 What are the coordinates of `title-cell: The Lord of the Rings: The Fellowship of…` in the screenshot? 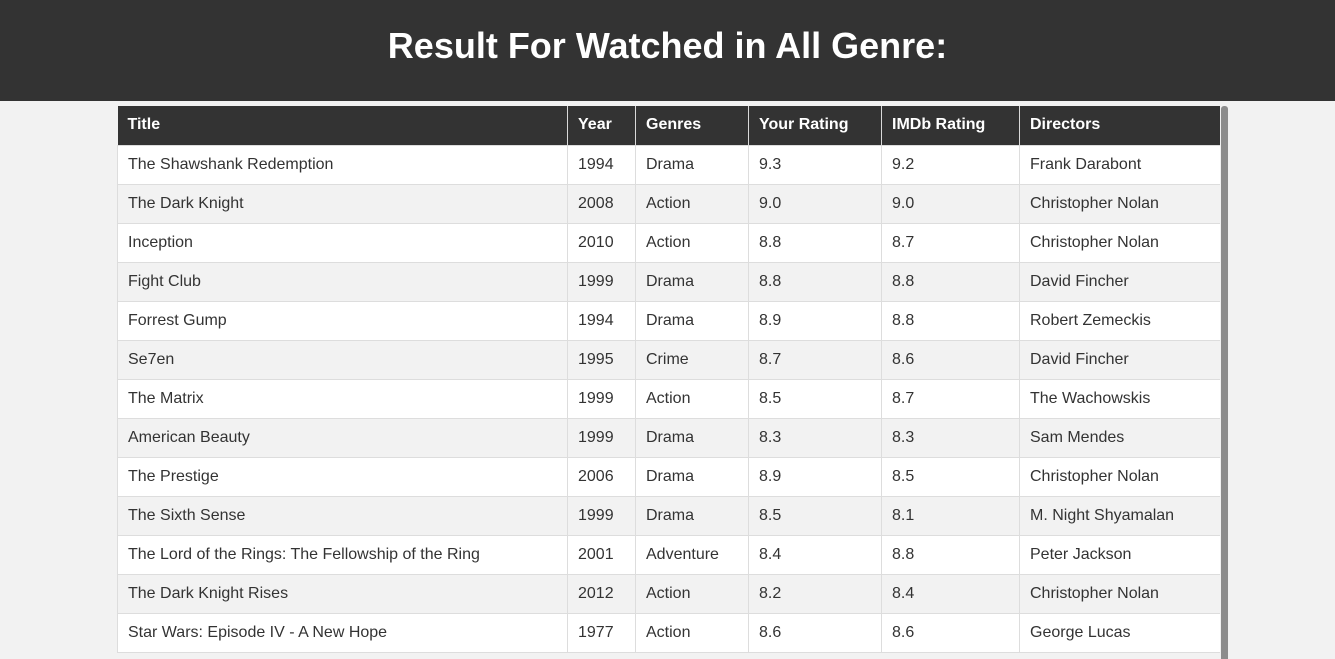 It's located at (342, 554).